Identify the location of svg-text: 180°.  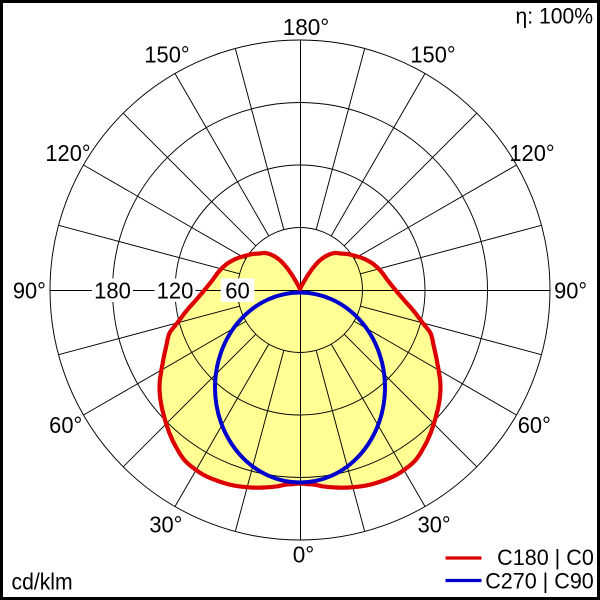
(306, 27).